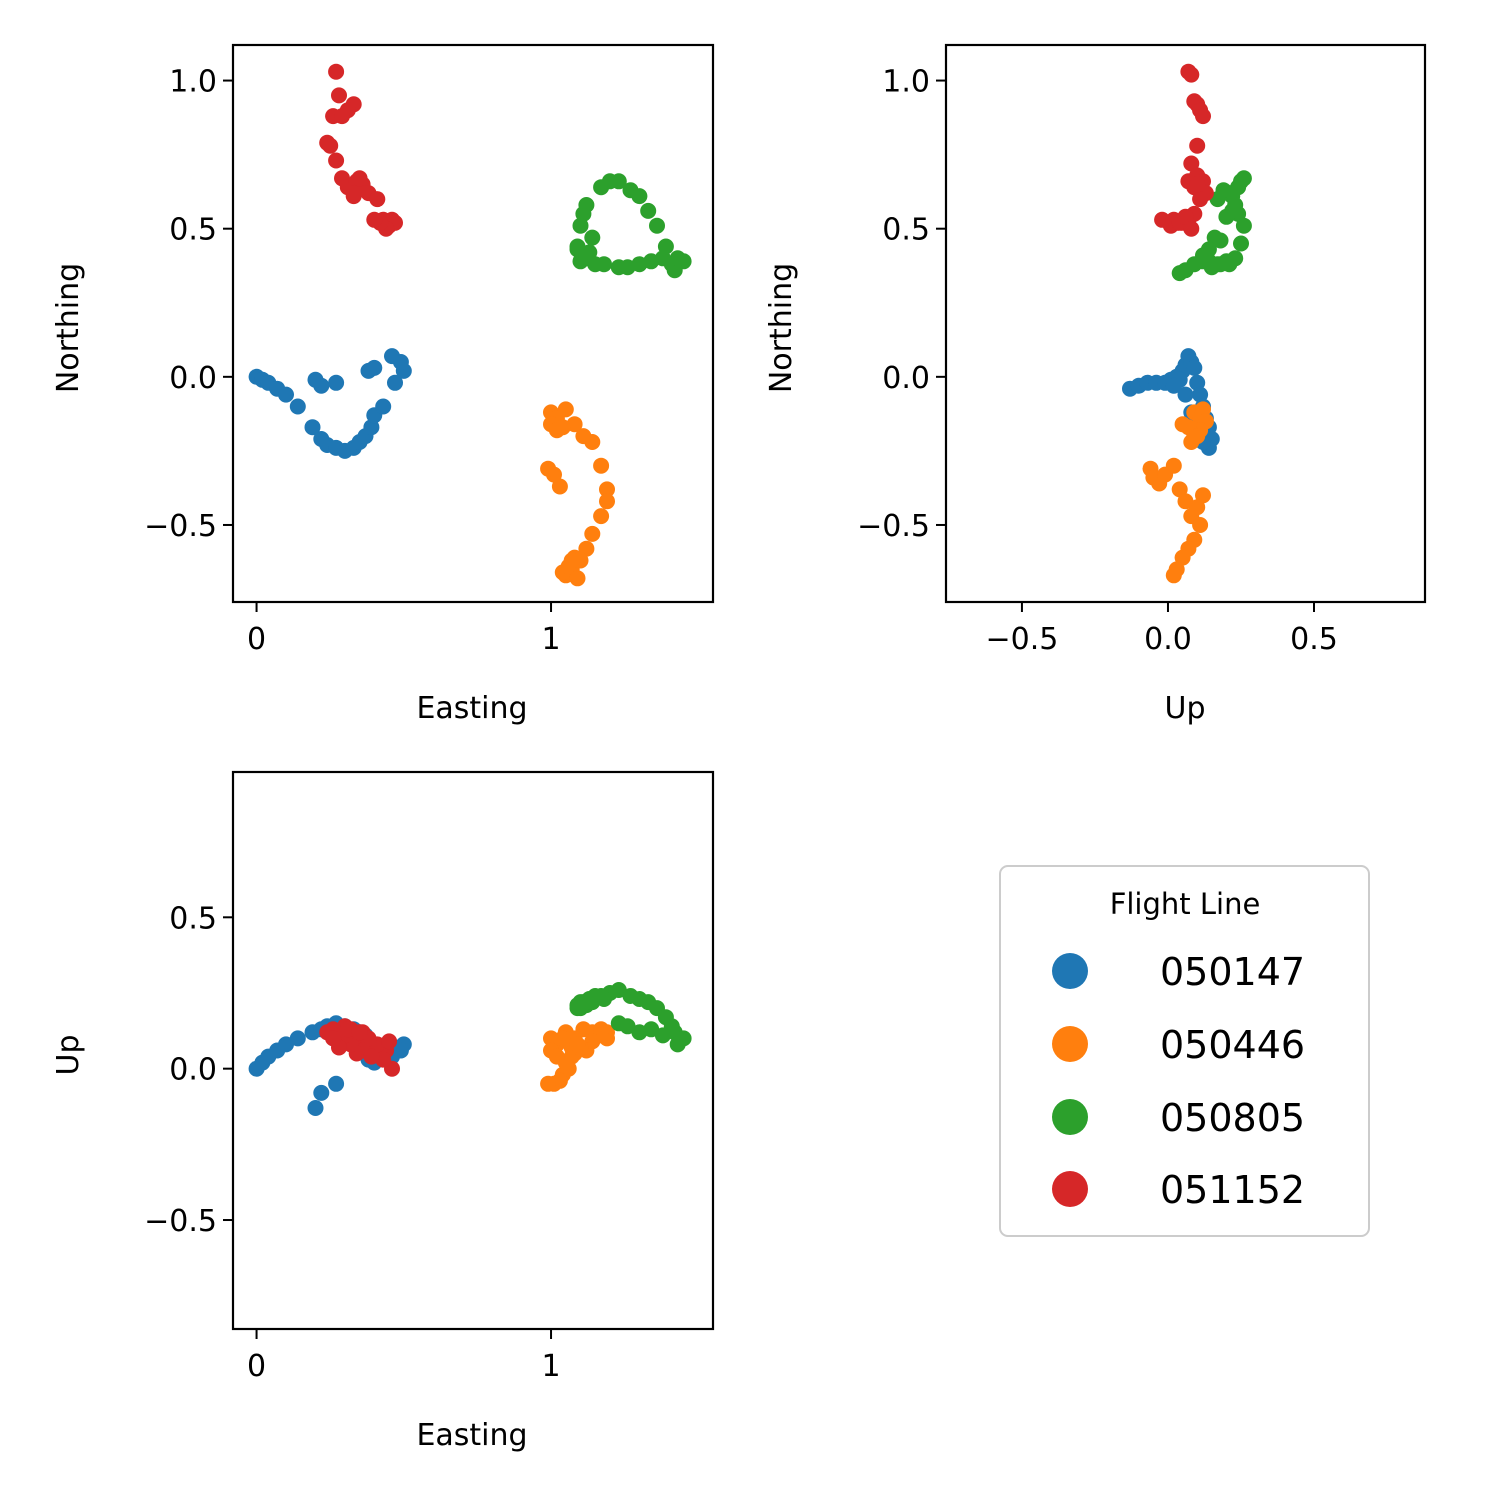 The width and height of the screenshot is (1500, 1500). I want to click on legend-entry: 051152, so click(1178, 1190).